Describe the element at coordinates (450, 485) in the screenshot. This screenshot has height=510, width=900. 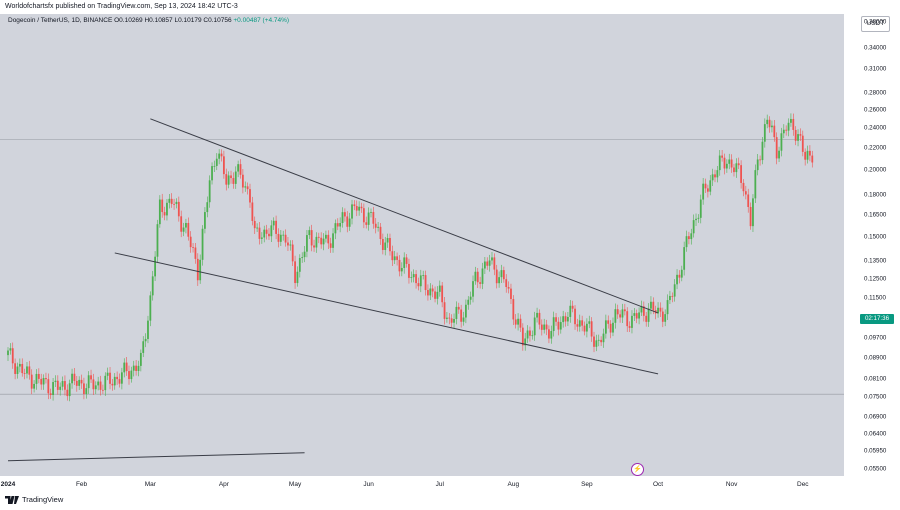
I see `time-axis` at that location.